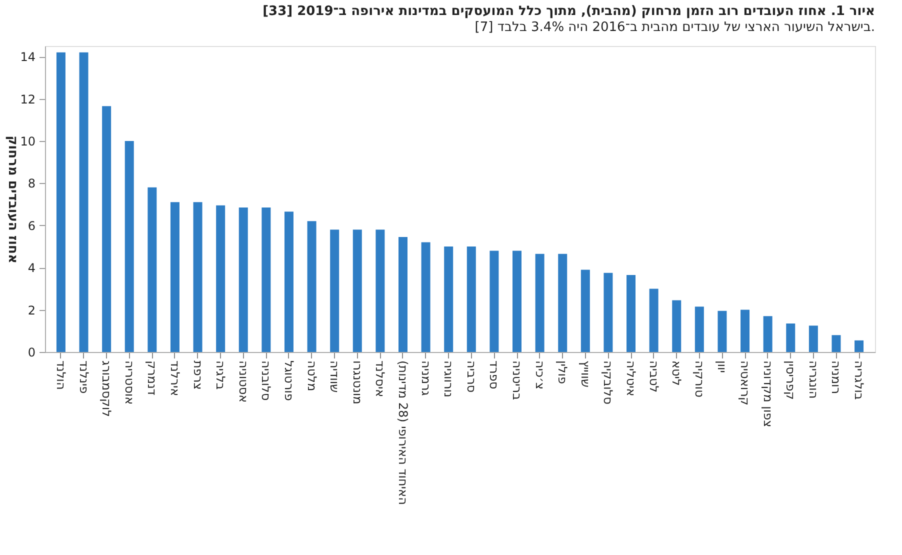 This screenshot has width=902, height=555. I want to click on x-tick-label: איטליה, so click(631, 378).